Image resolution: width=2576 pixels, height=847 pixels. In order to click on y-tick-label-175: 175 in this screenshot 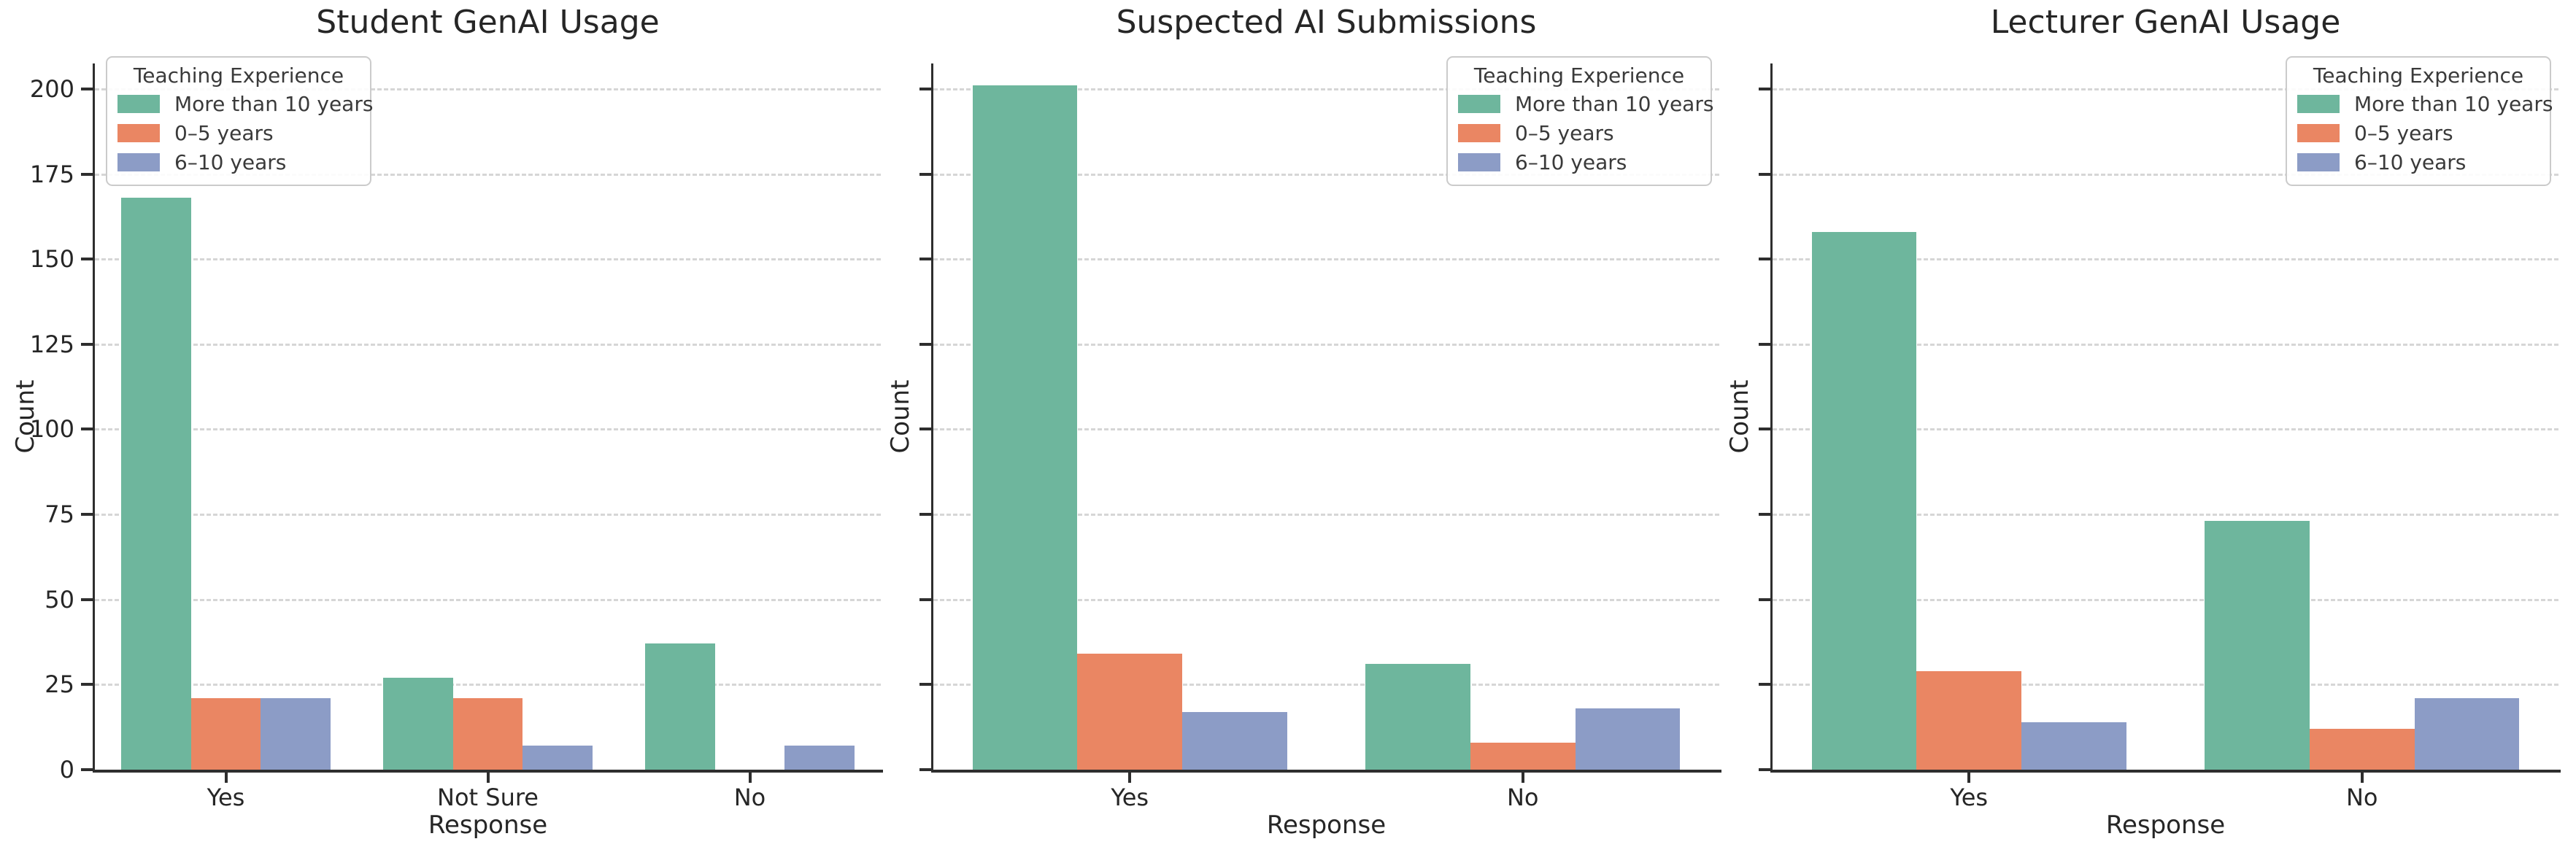, I will do `click(51, 174)`.